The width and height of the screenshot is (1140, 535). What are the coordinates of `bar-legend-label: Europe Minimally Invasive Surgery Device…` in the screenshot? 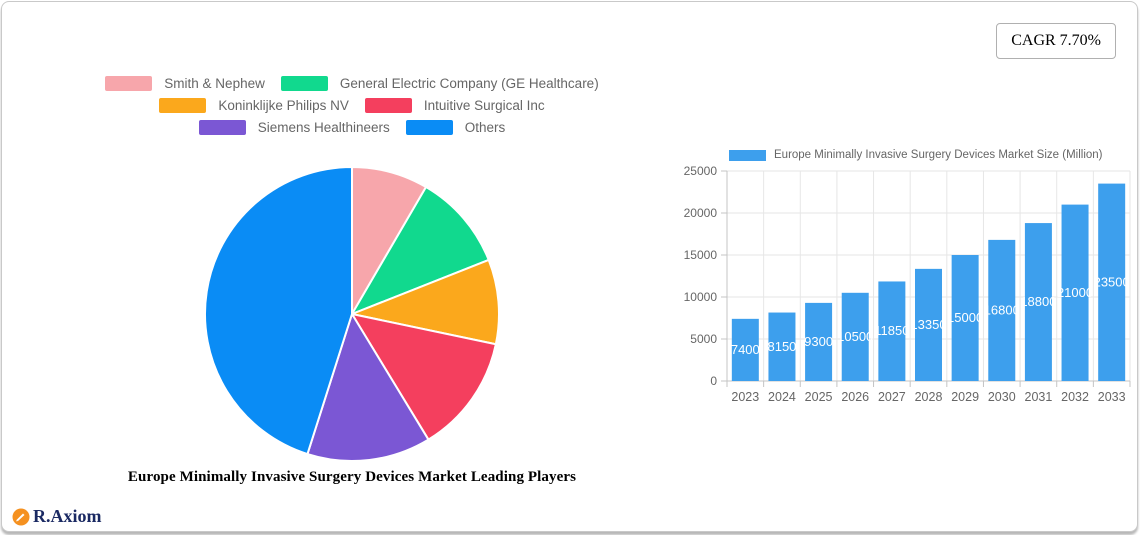 It's located at (938, 155).